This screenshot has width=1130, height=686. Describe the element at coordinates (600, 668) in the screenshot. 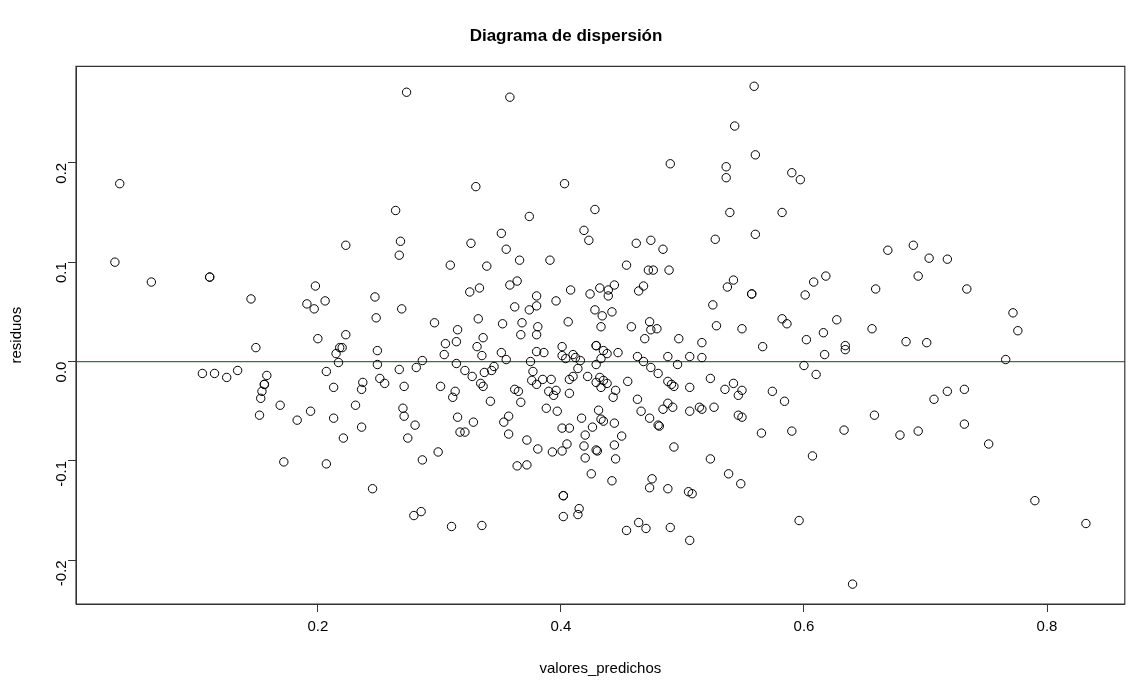

I see `x-axis-title: valores_predichos` at that location.